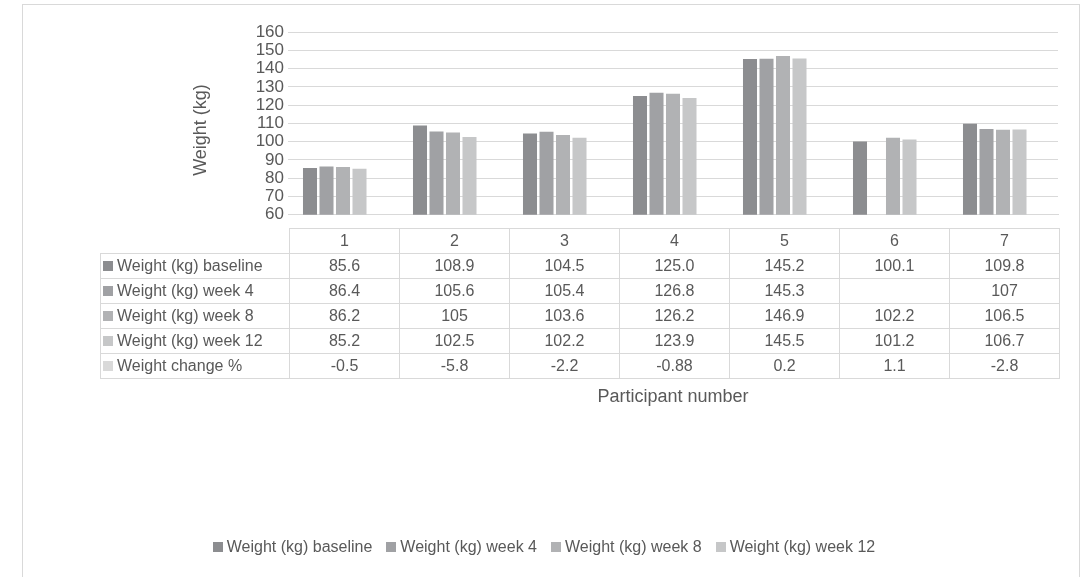  I want to click on data-label: 105, so click(454, 316).